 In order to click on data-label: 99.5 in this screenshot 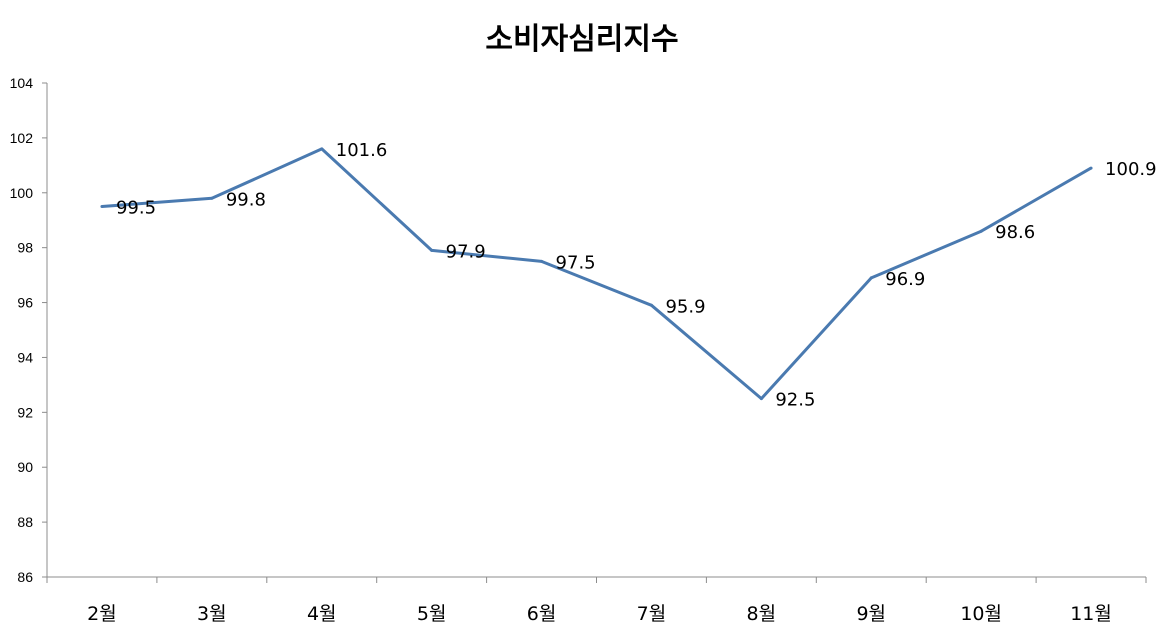, I will do `click(136, 208)`.